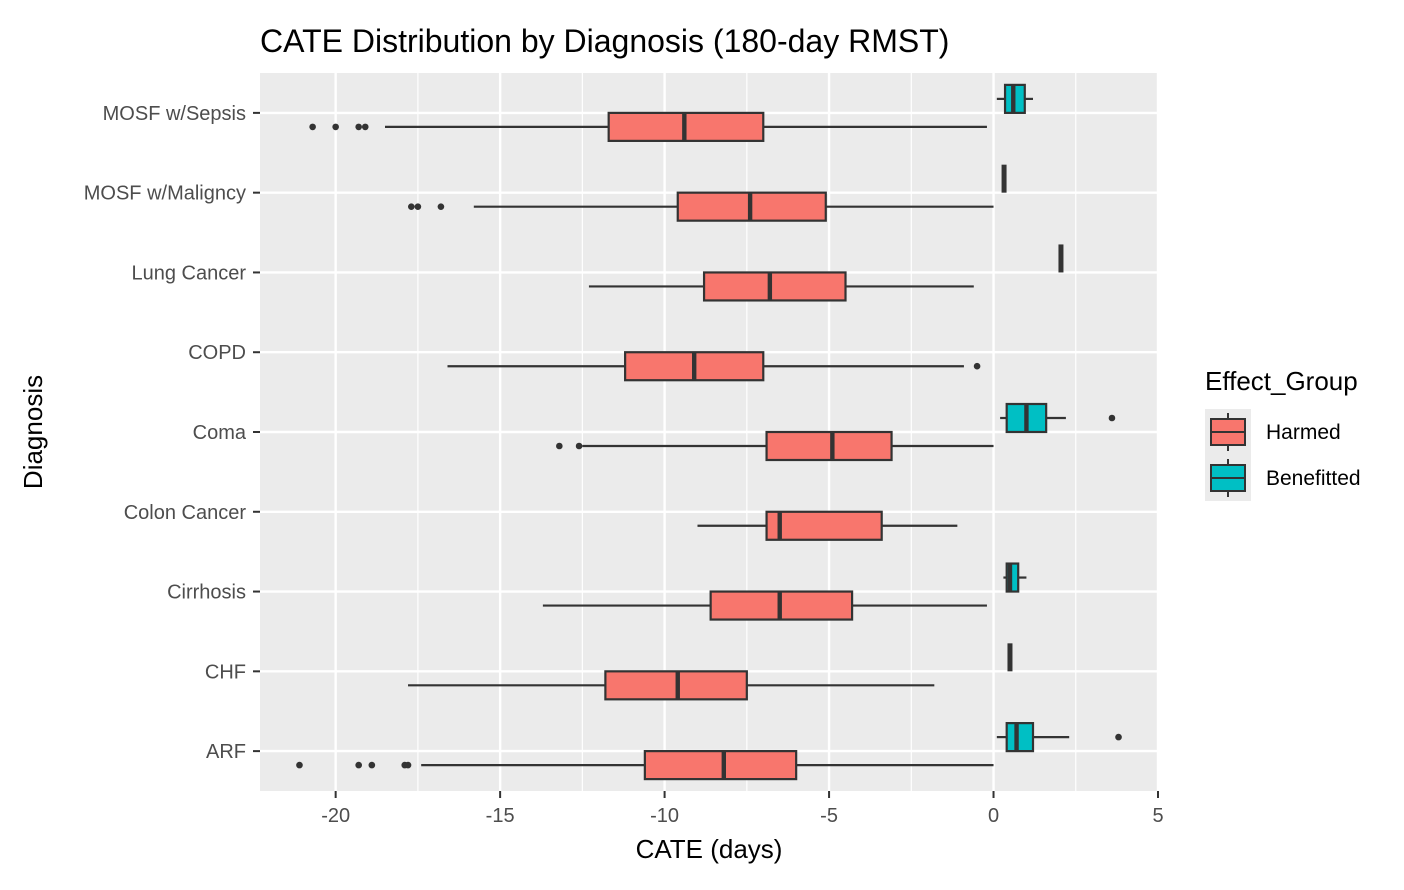 This screenshot has height=890, width=1404. I want to click on x-tick-label: -5, so click(829, 816).